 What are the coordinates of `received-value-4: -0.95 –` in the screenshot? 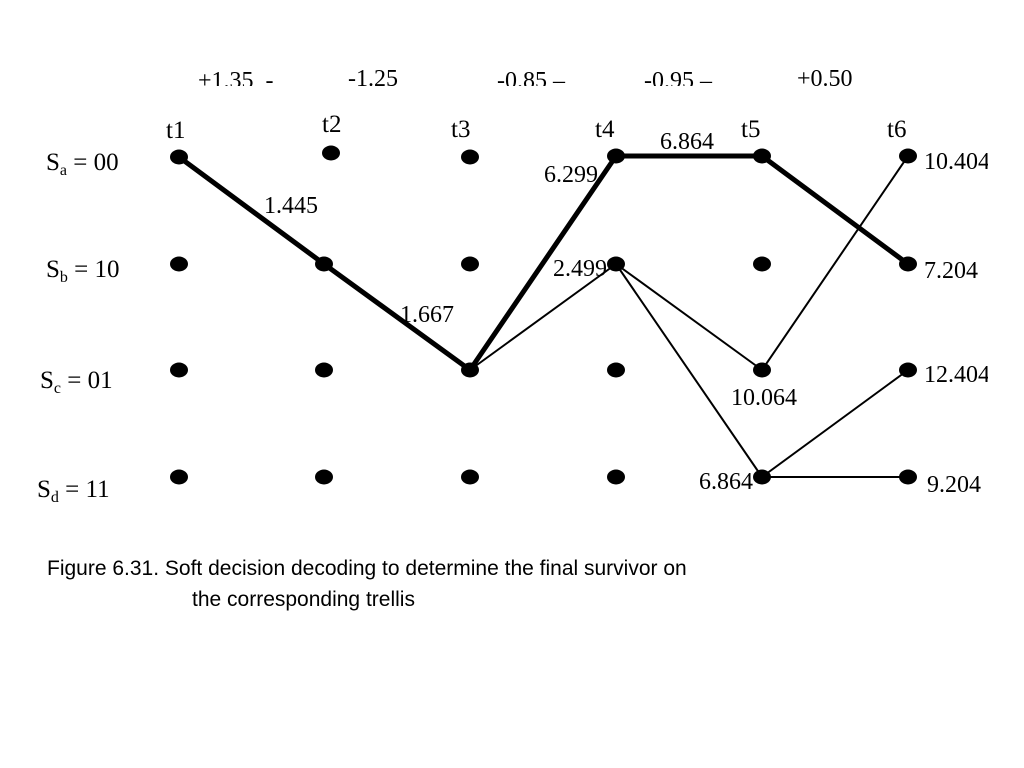 It's located at (678, 81).